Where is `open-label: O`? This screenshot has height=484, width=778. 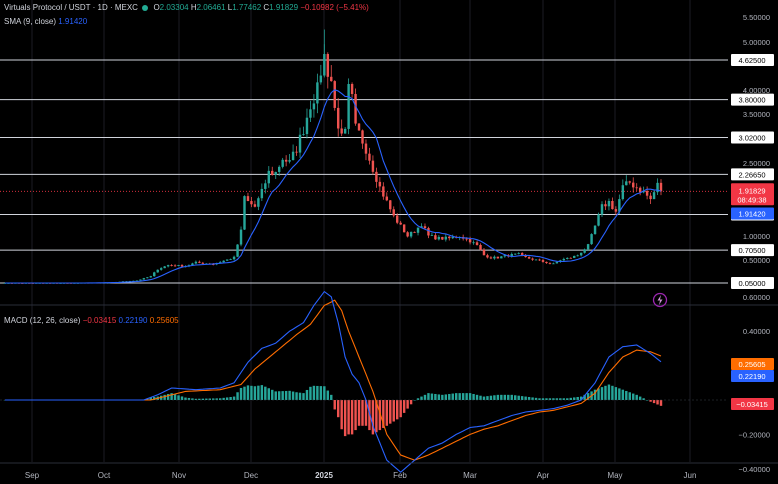 open-label: O is located at coordinates (156, 7).